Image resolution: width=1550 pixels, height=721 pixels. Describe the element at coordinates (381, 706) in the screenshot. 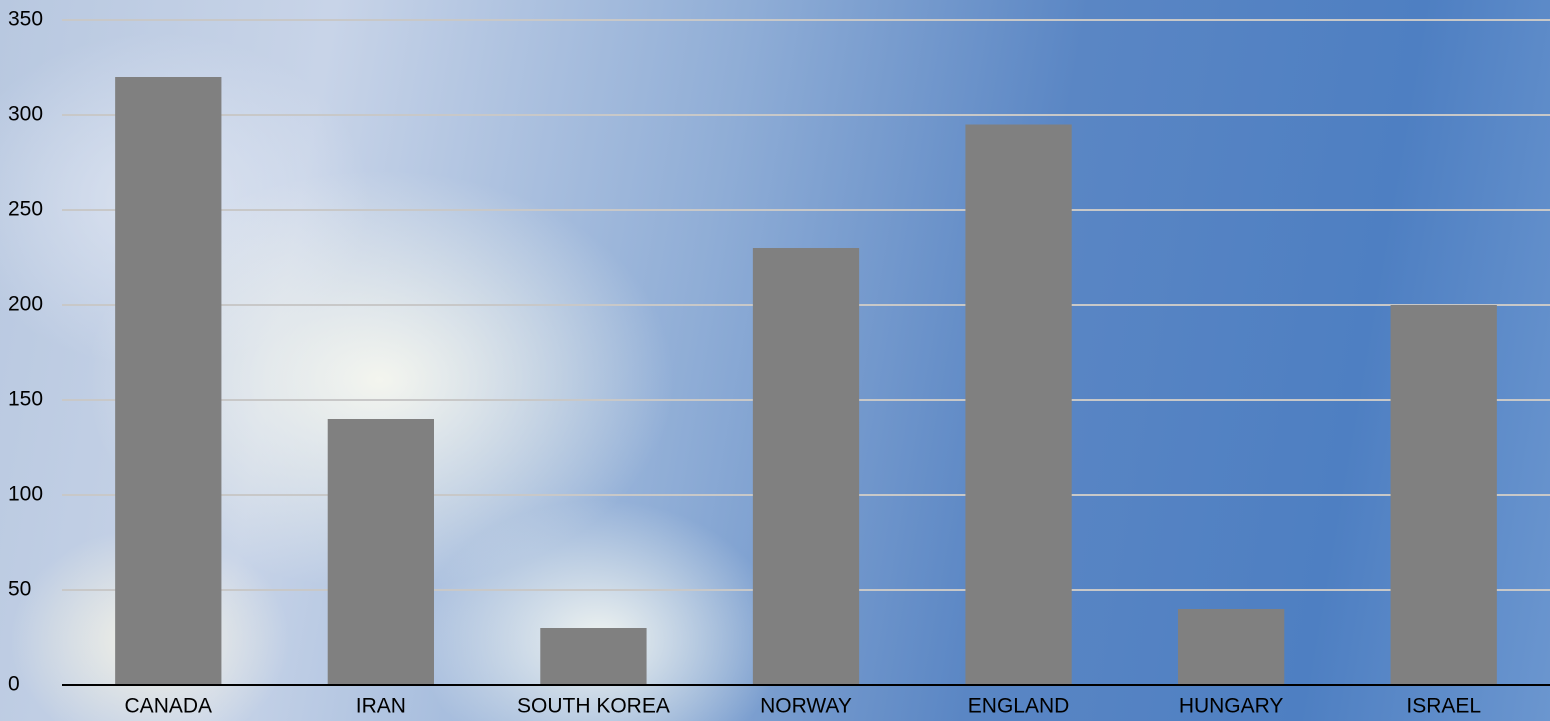

I see `x-tick-label: IRAN` at that location.